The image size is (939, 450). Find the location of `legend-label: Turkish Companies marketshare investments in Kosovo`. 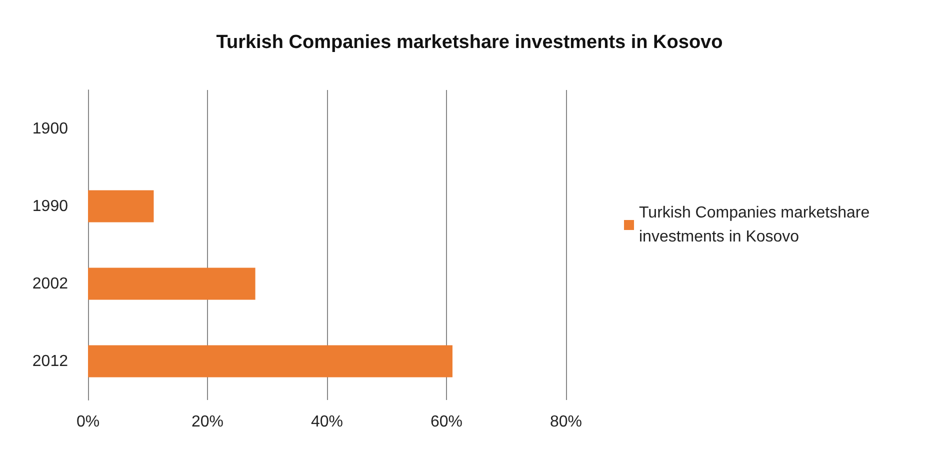

legend-label: Turkish Companies marketshare investments in Kosovo is located at coordinates (756, 225).